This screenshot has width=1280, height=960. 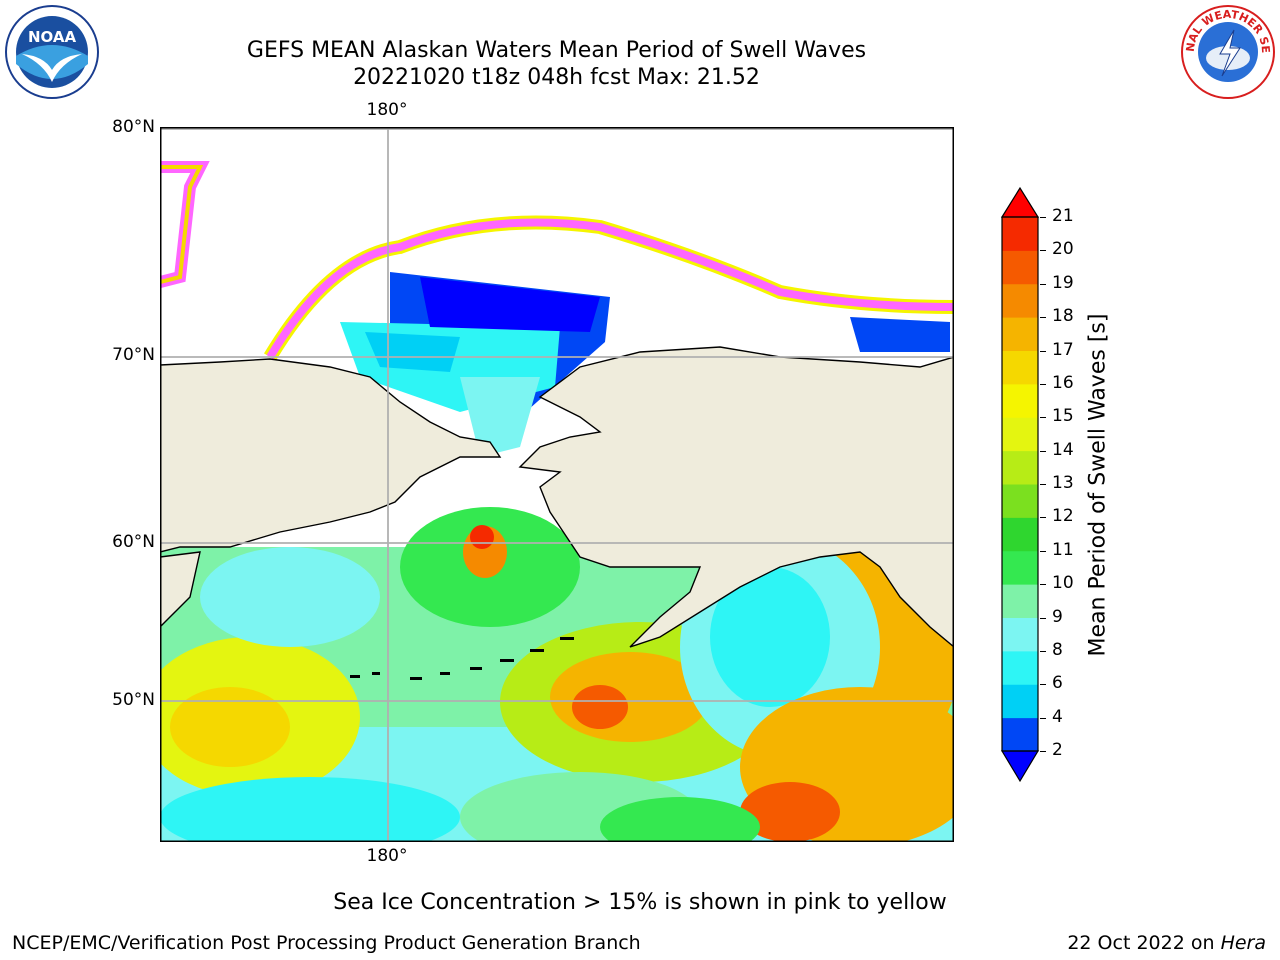 I want to click on lon-label-top: 180°, so click(x=387, y=110).